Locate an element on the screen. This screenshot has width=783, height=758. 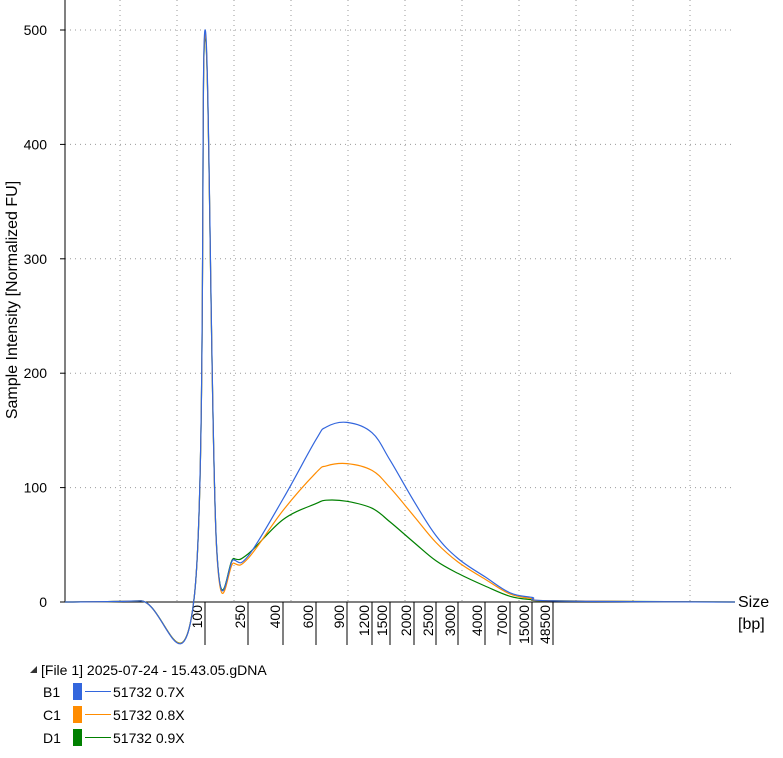
legend-well: C1 is located at coordinates (52, 714).